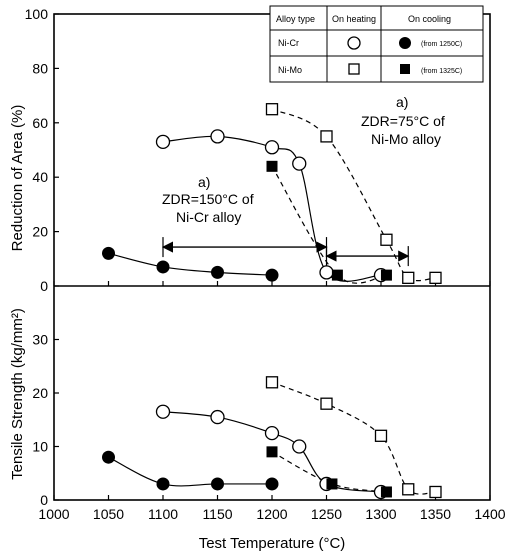  I want to click on bottom-y-tick-label: 20, so click(40, 393).